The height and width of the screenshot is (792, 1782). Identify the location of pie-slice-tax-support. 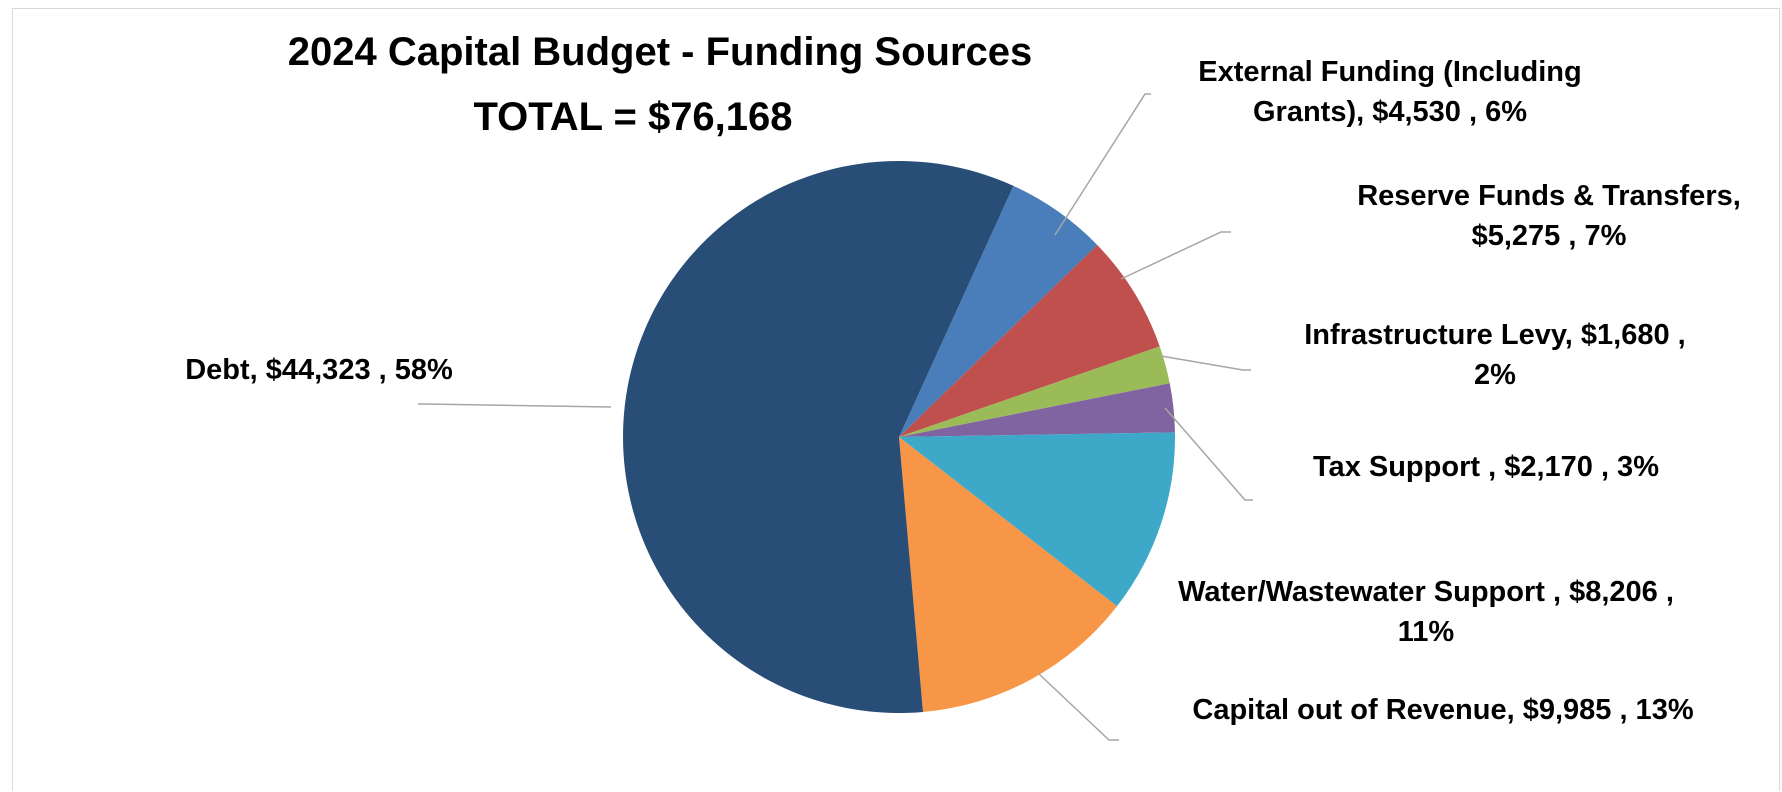
(1037, 410).